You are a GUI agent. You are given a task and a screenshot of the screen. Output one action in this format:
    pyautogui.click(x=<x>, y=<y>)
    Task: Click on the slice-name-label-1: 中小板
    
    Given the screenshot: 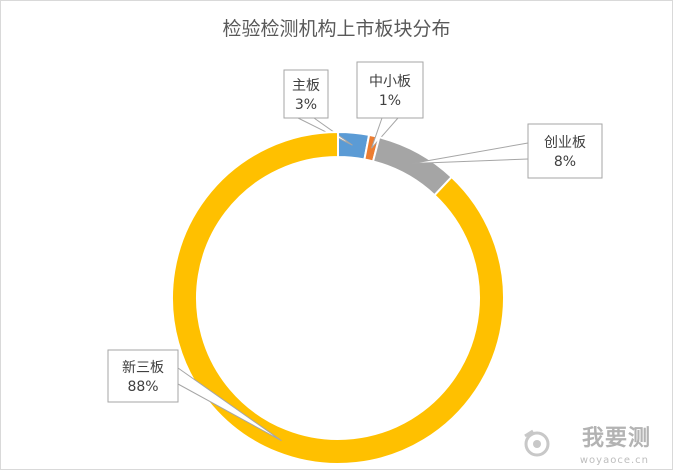 What is the action you would take?
    pyautogui.click(x=390, y=82)
    